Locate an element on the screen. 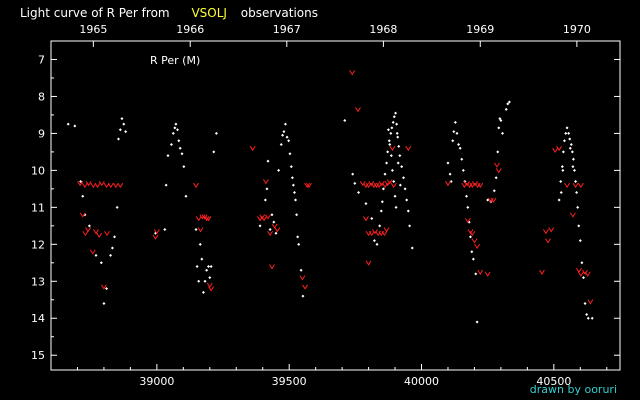  y-tick-label: 14 is located at coordinates (38, 318).